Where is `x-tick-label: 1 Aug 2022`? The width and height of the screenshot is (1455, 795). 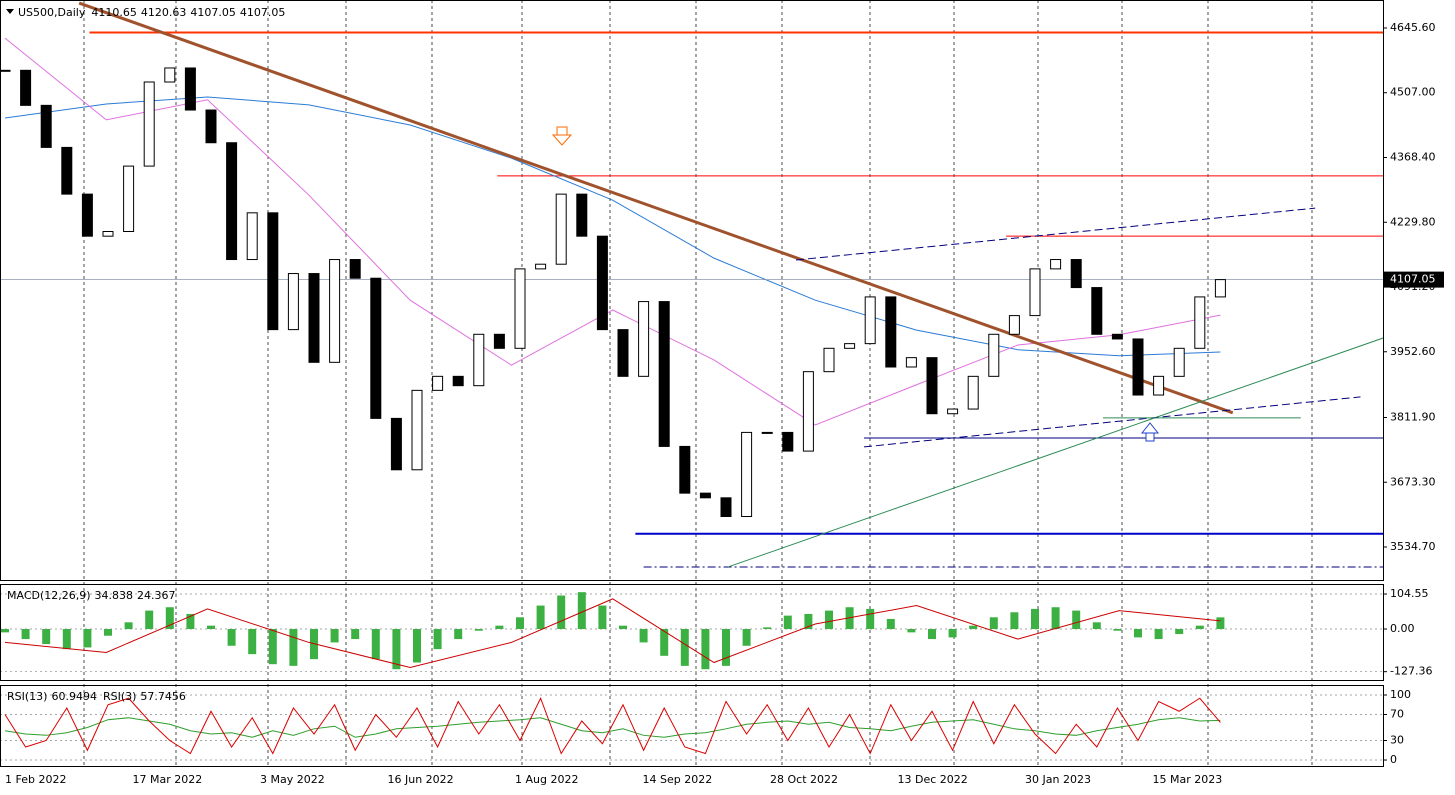
x-tick-label: 1 Aug 2022 is located at coordinates (546, 779).